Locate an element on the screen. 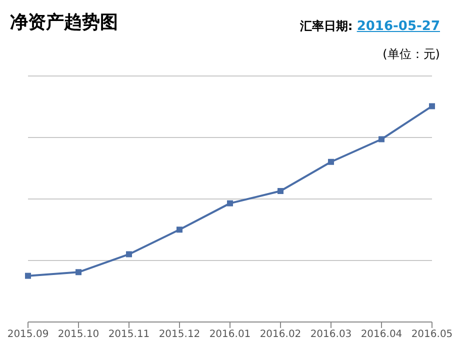 The image size is (460, 360). text: 汇率日期: is located at coordinates (326, 26).